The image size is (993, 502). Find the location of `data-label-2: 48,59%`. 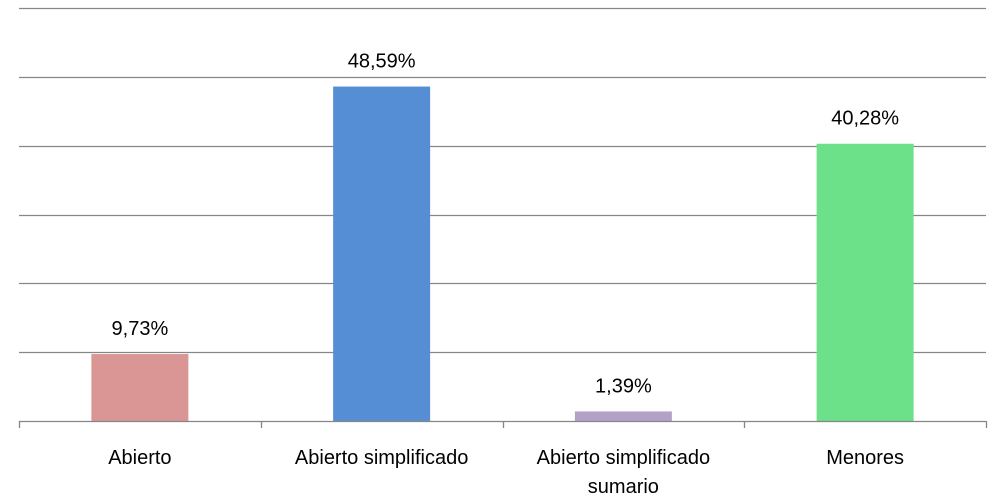

data-label-2: 48,59% is located at coordinates (382, 62).